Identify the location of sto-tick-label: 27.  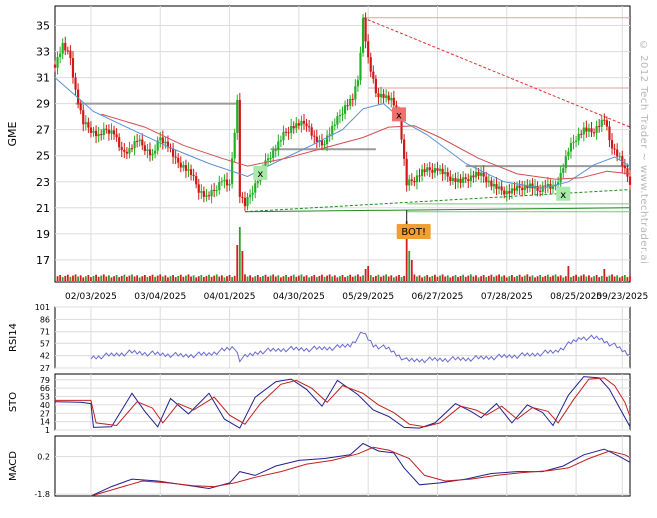
(45, 413).